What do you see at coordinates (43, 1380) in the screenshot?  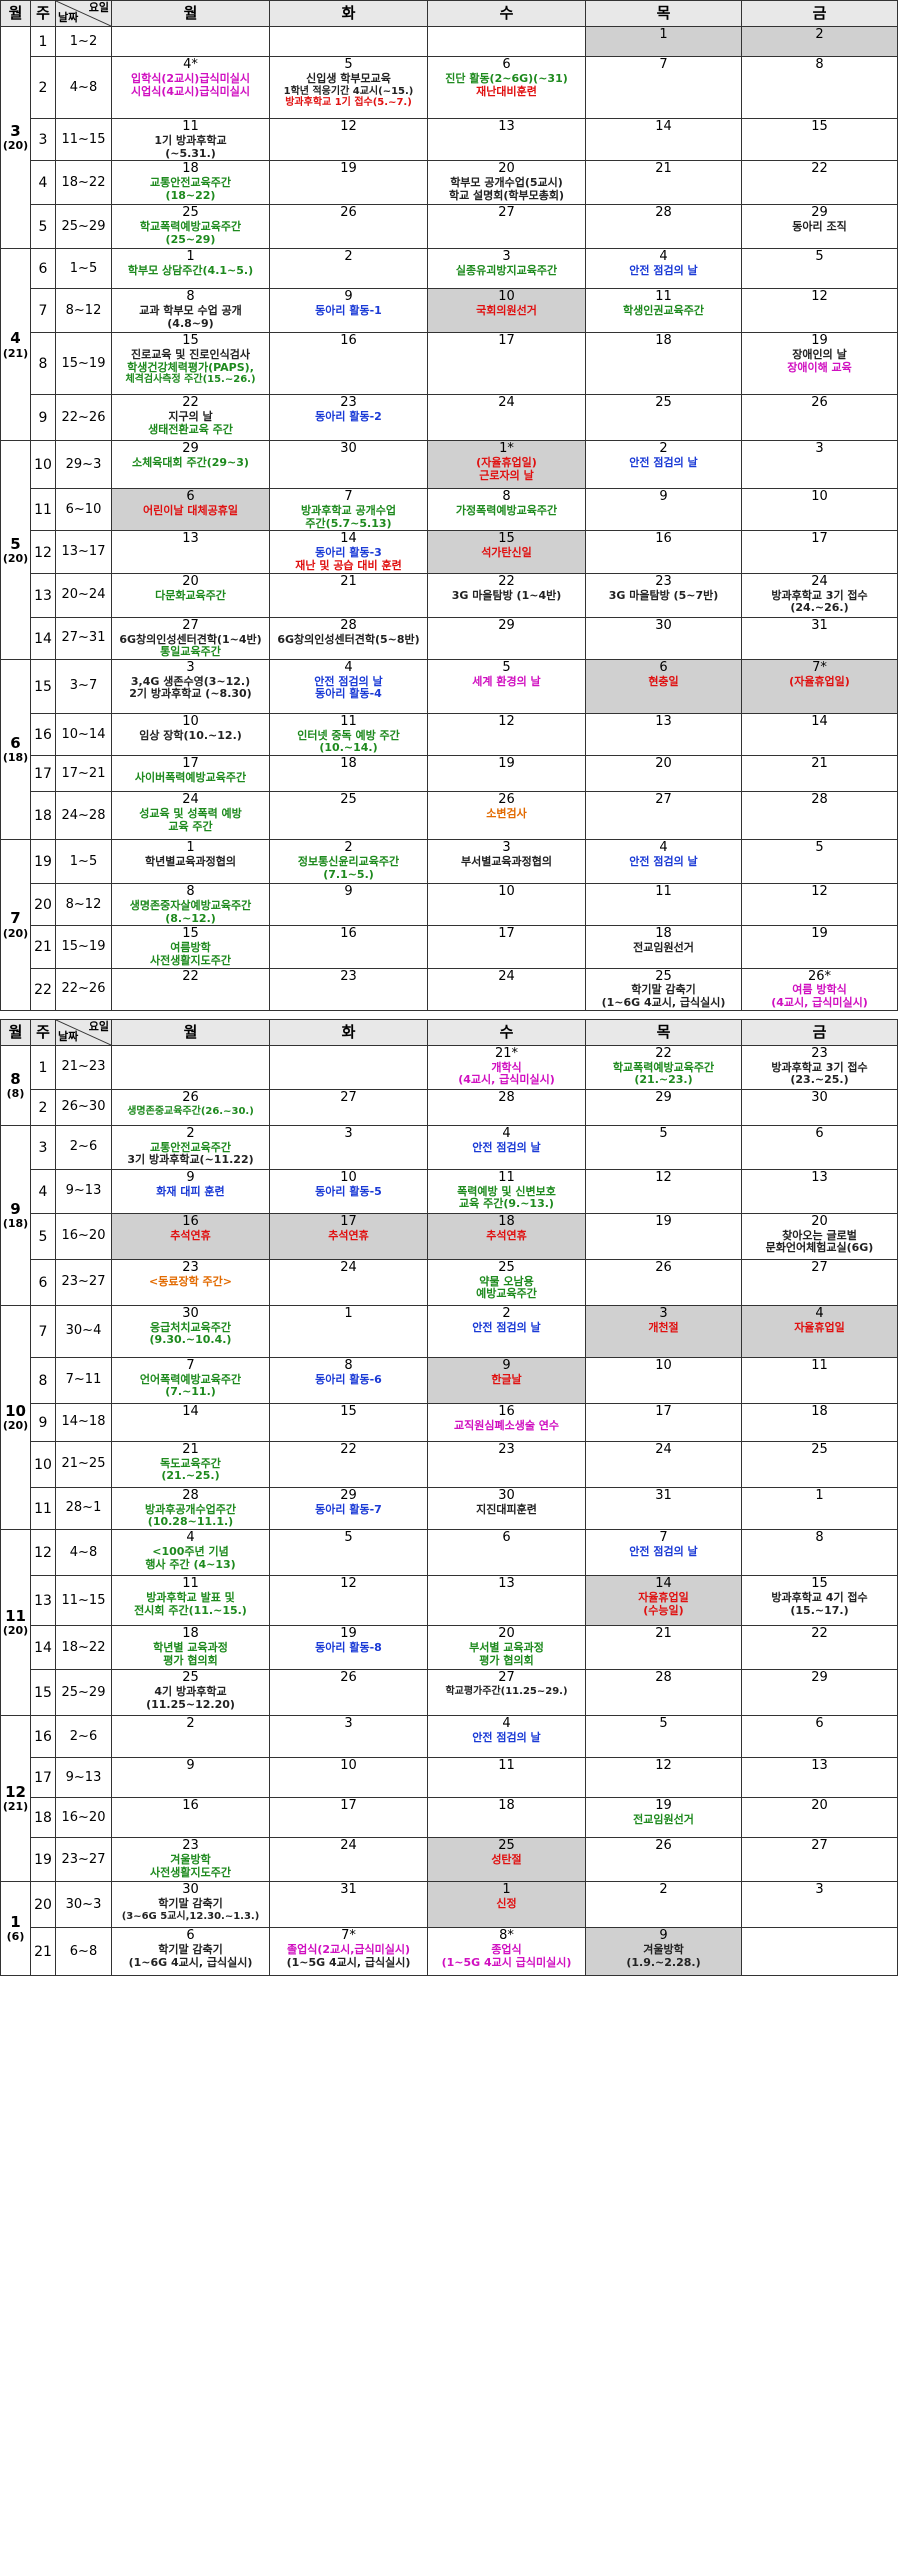 I see `week-number: 8` at bounding box center [43, 1380].